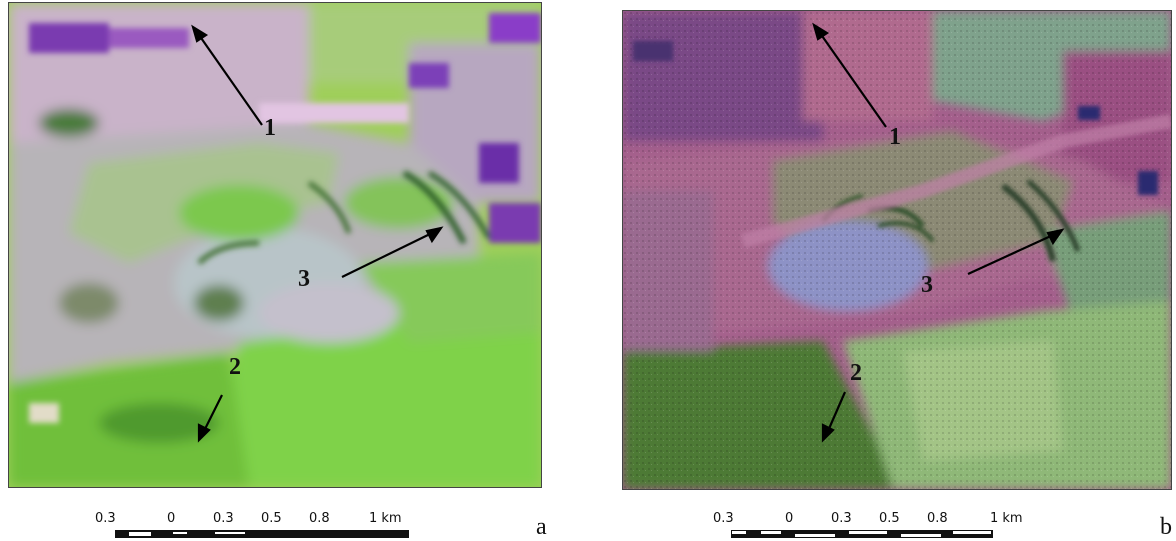 This screenshot has height=541, width=1176. Describe the element at coordinates (270, 128) in the screenshot. I see `callout-1-a: 1` at that location.